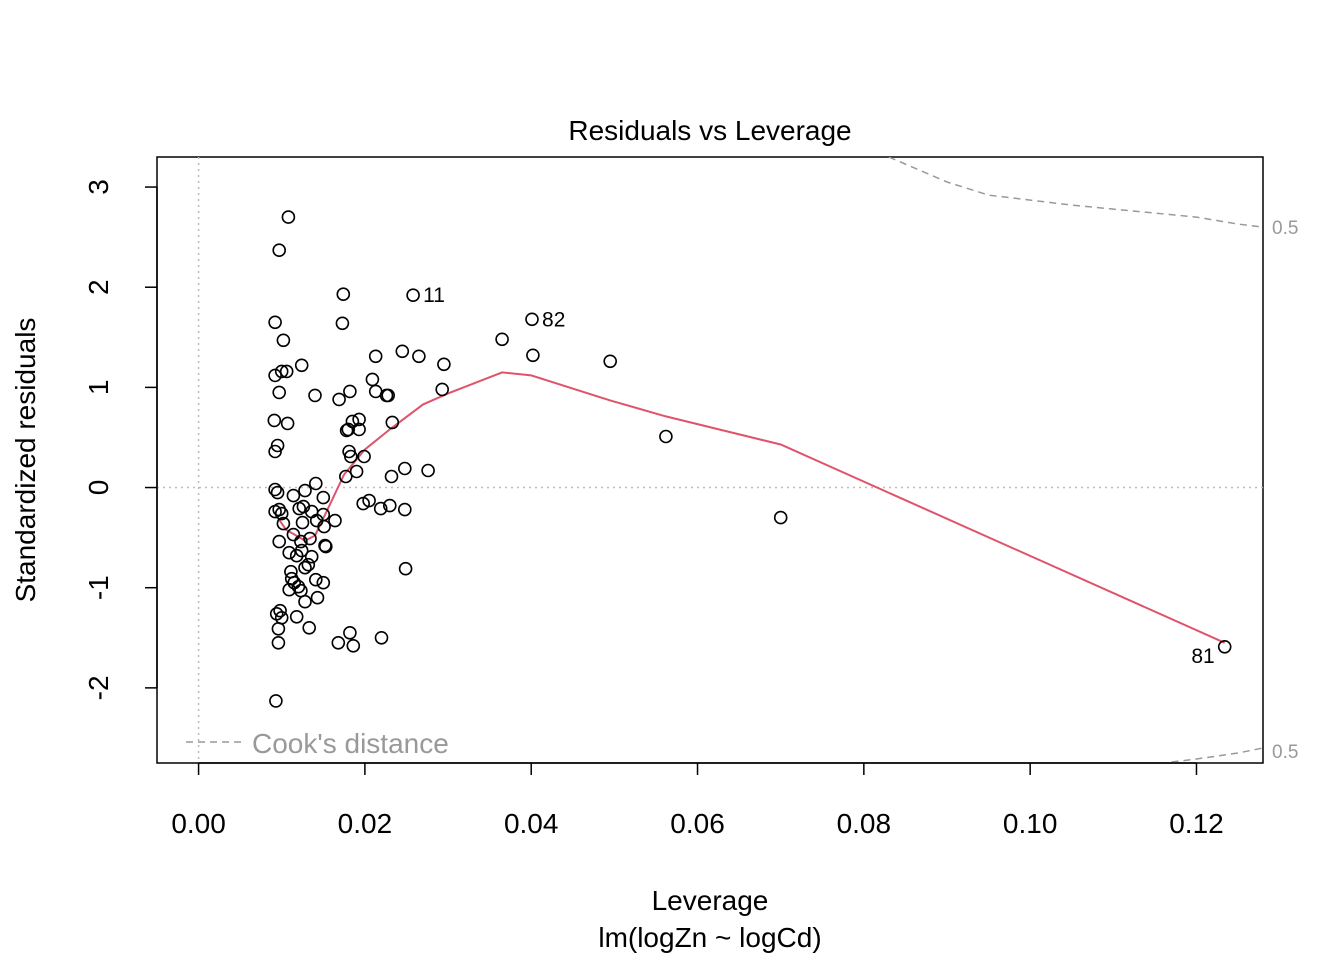  What do you see at coordinates (697, 800) in the screenshot?
I see `x-axis: 0.00 0.02 0.04 0.06 0.08 0.10 0.12` at bounding box center [697, 800].